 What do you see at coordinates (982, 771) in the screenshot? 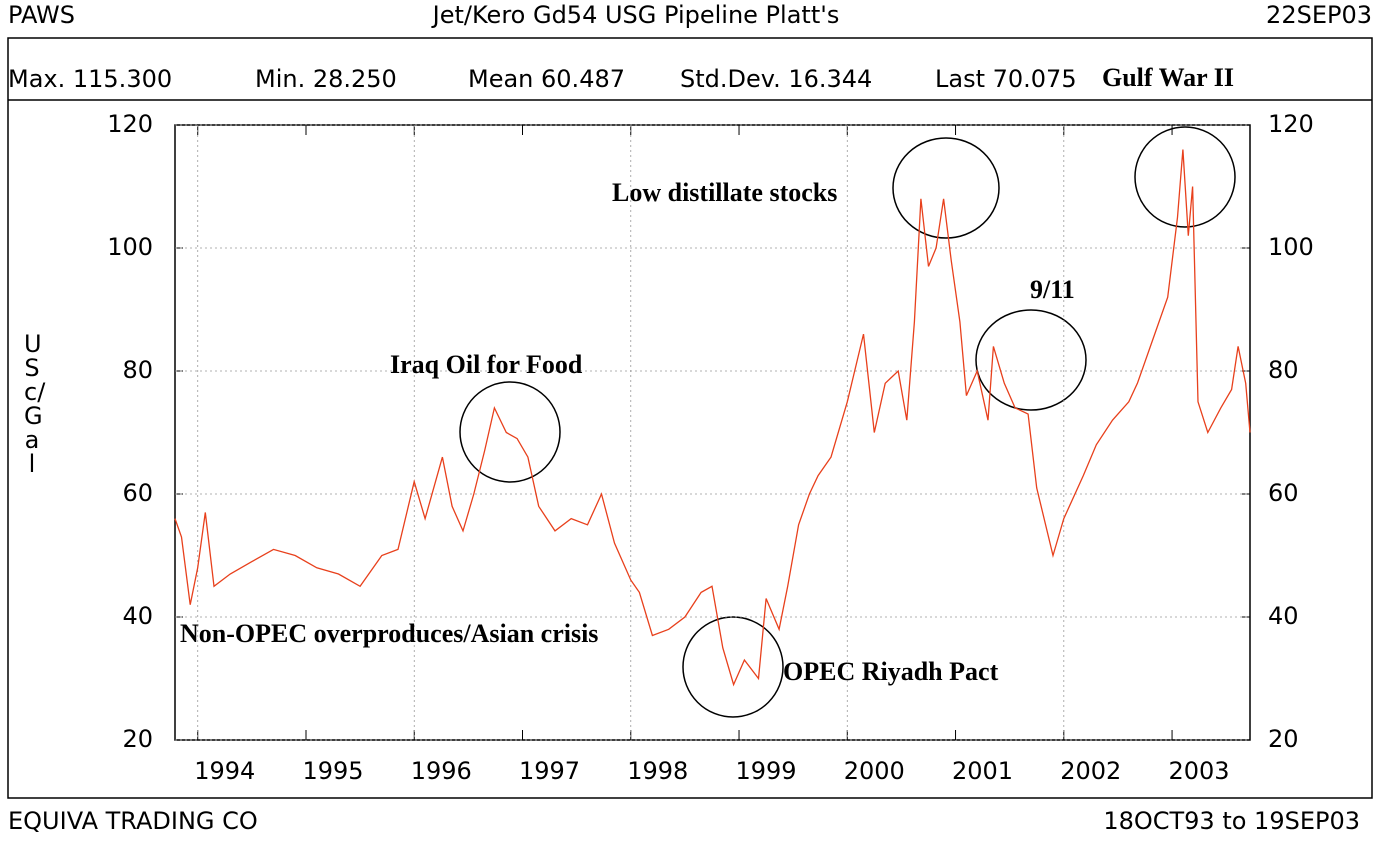
I see `x-tick-label: 2001` at bounding box center [982, 771].